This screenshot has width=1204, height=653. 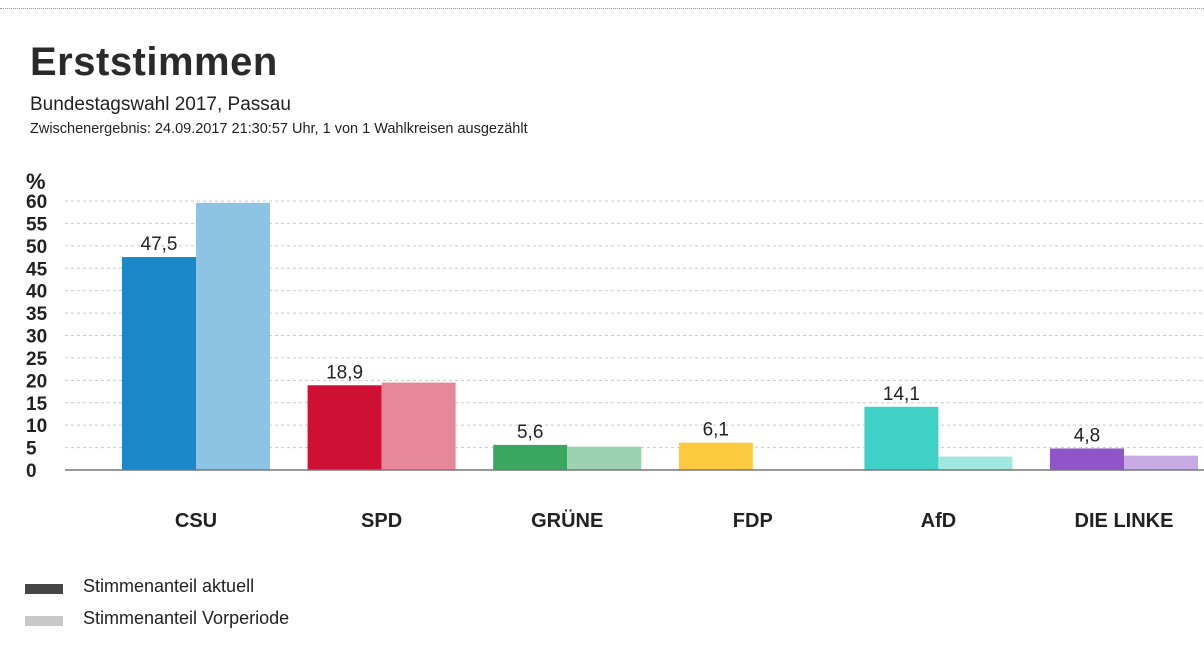 What do you see at coordinates (159, 244) in the screenshot?
I see `data-label: 47,5` at bounding box center [159, 244].